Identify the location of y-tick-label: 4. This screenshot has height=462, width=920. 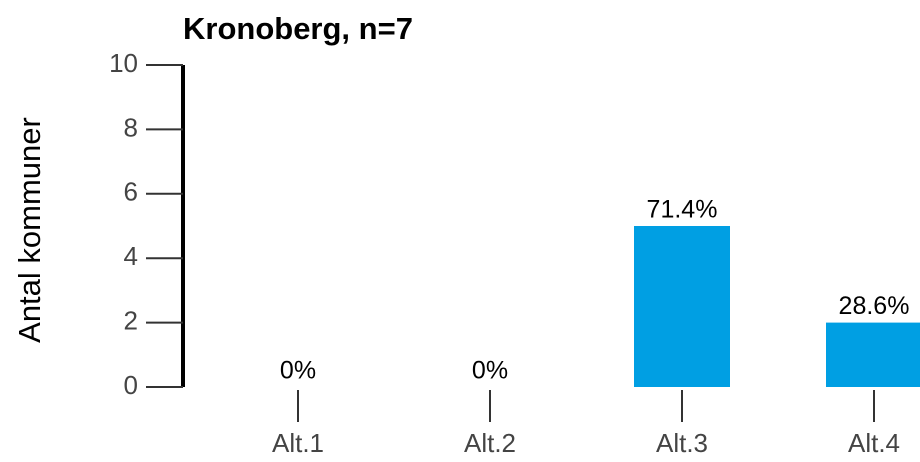
(131, 256).